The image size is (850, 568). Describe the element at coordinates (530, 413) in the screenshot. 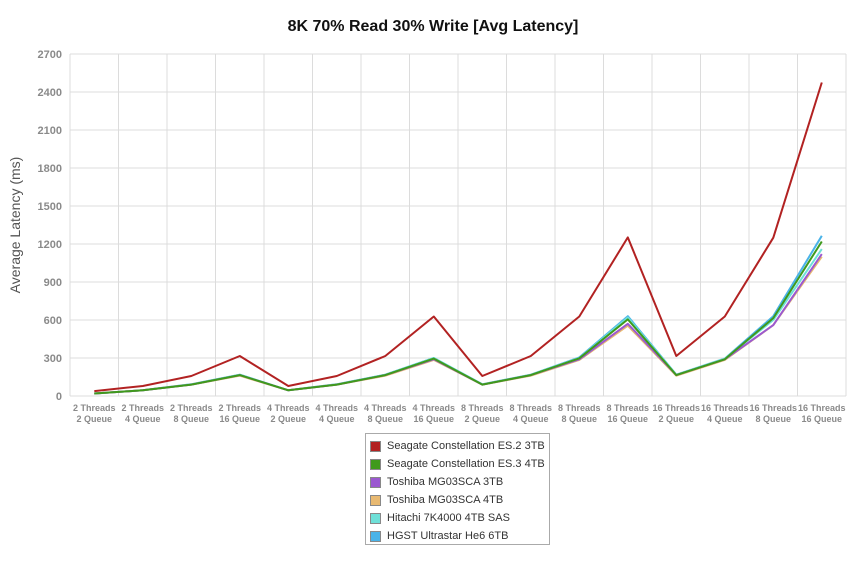

I see `x-tick-label: 8 Threads 4 Queue` at that location.